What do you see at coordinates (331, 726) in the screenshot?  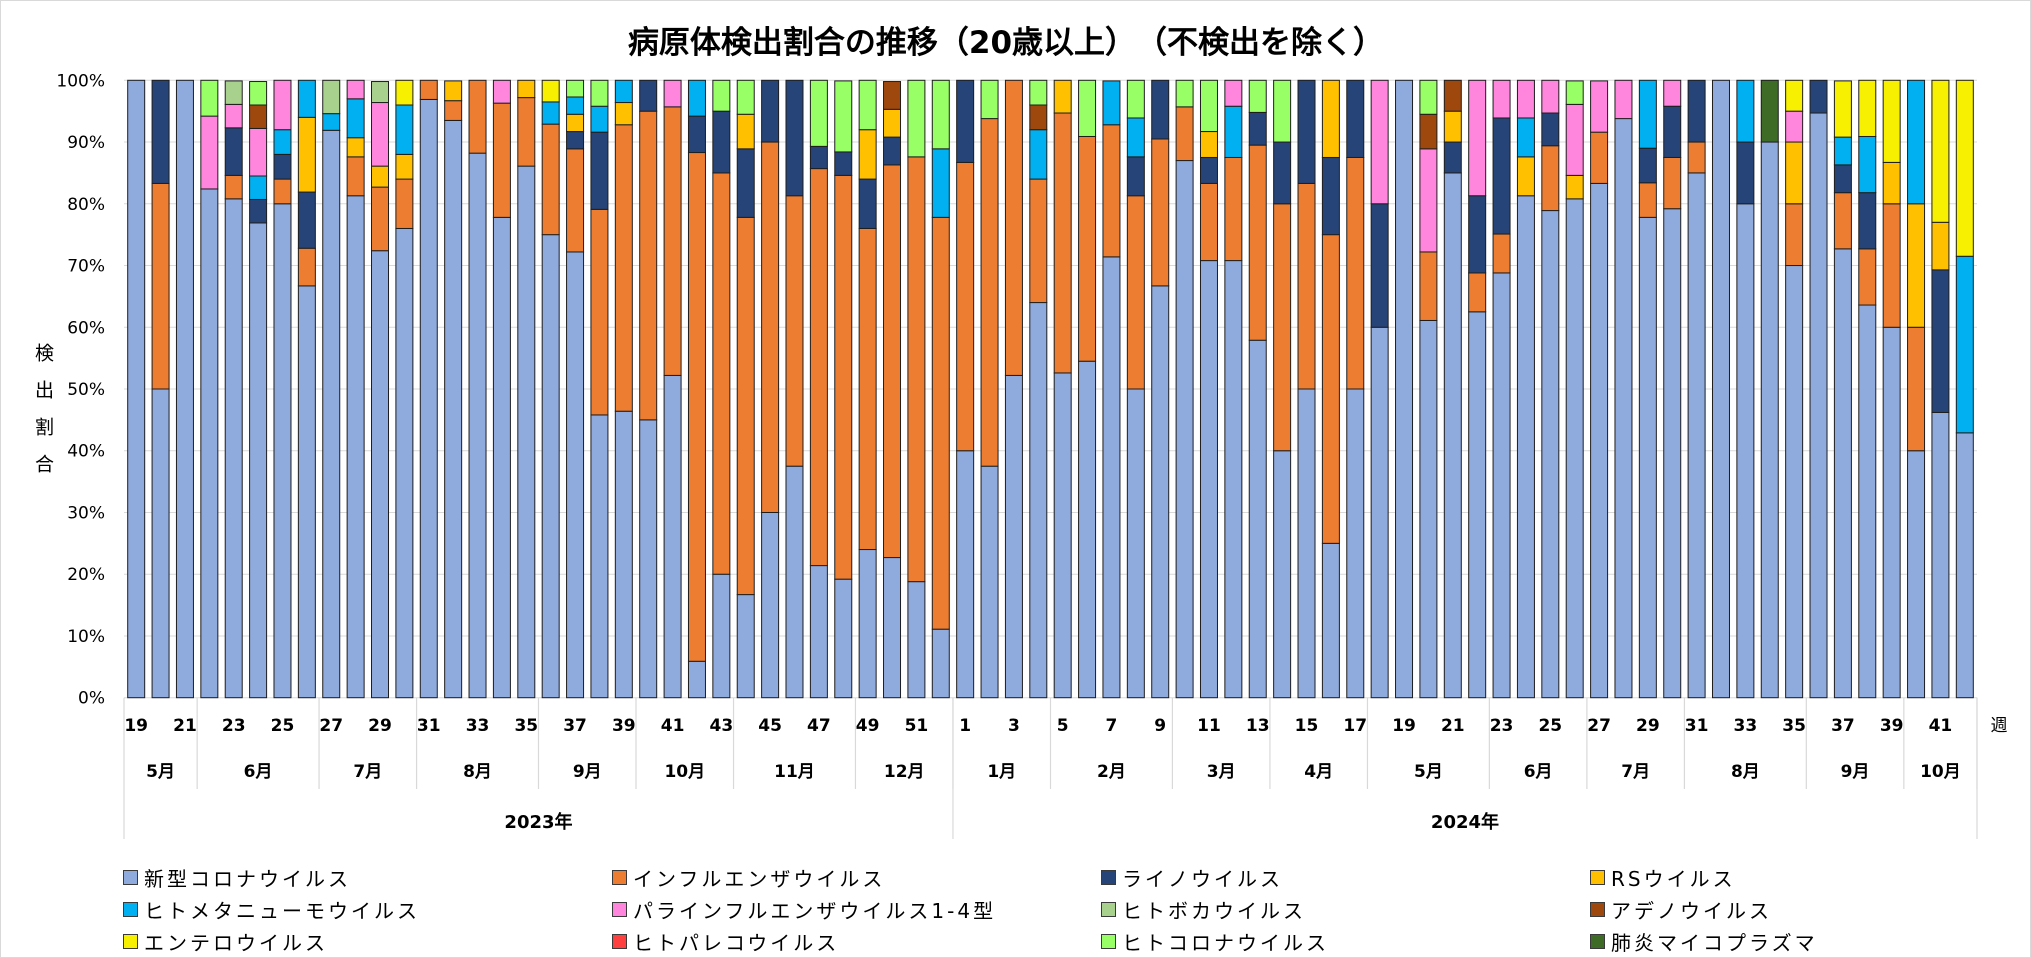 I see `x-week-label: 27` at bounding box center [331, 726].